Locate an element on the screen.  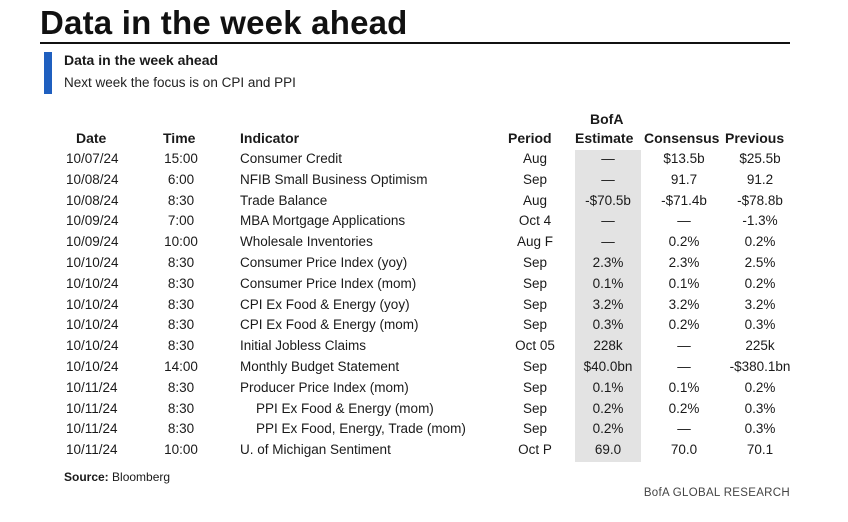
cell-indicator: NFIB Small Business Optimism is located at coordinates (334, 179).